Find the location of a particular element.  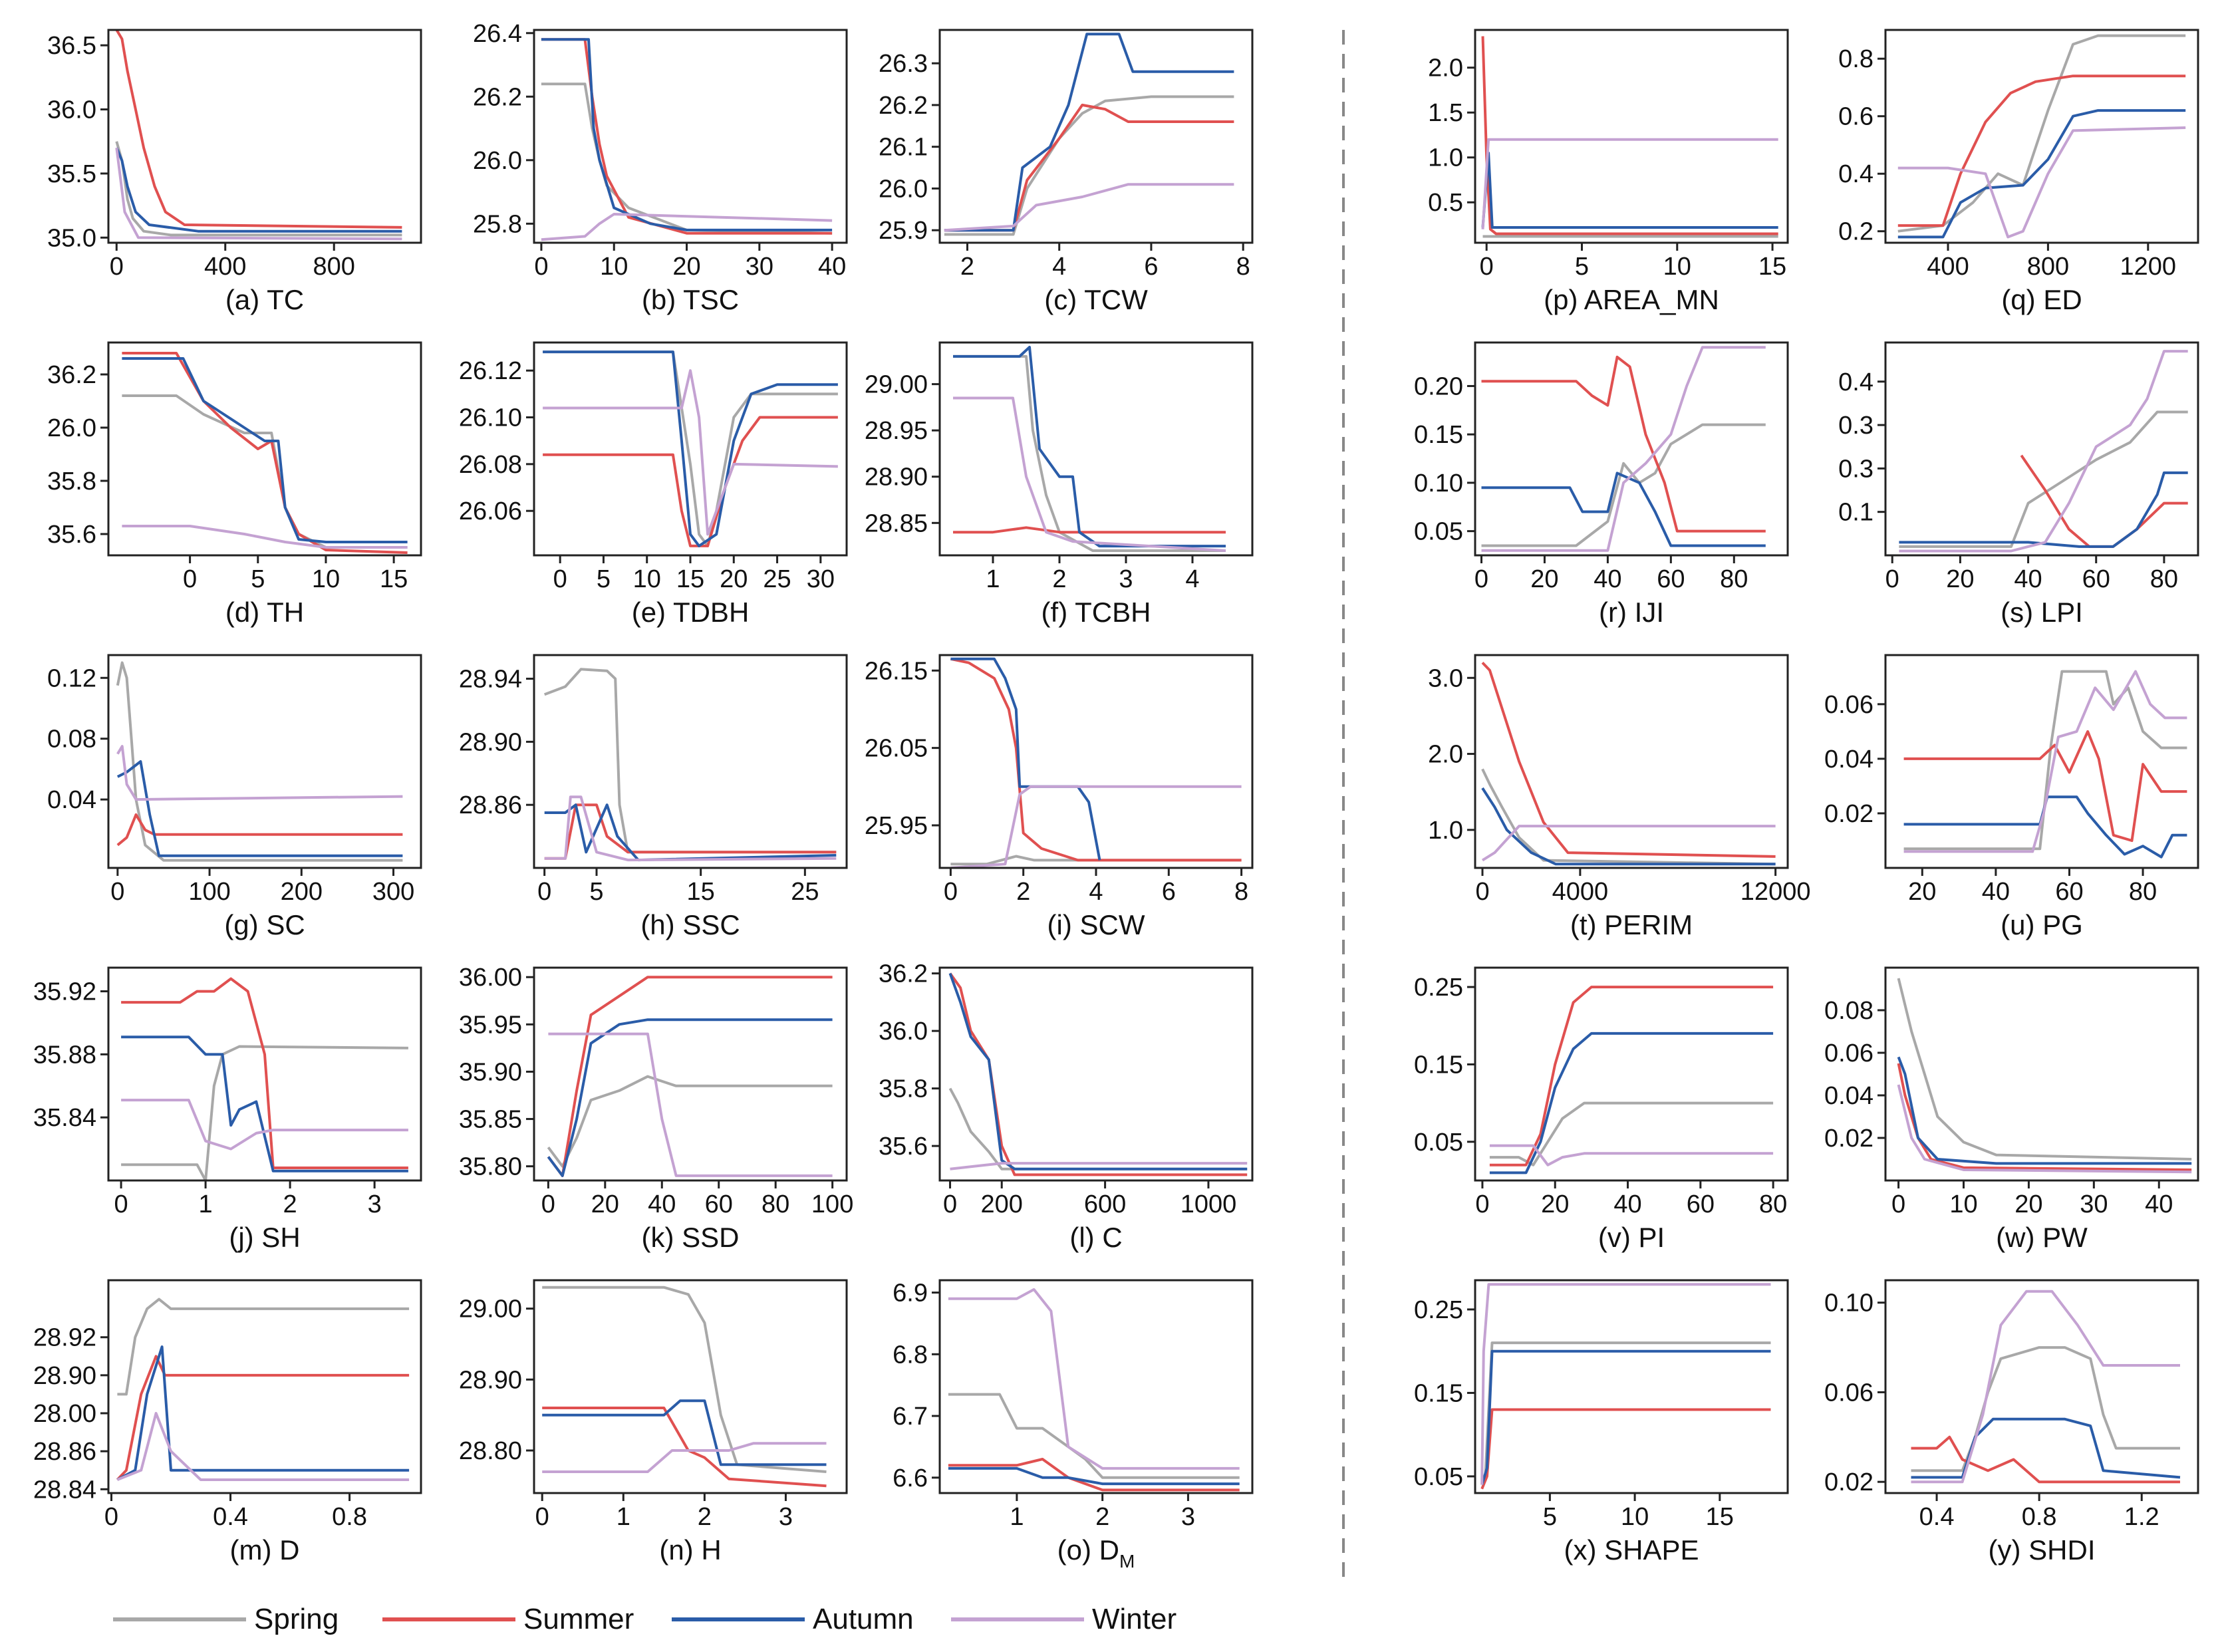

y-tick-label: 6.6 is located at coordinates (910, 1478).